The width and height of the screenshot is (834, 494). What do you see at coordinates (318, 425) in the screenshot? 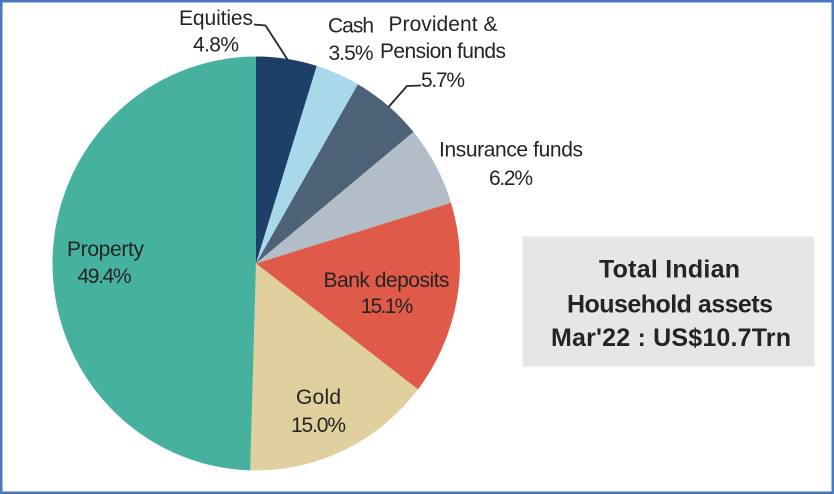
I see `svg-text: 15.0%` at bounding box center [318, 425].